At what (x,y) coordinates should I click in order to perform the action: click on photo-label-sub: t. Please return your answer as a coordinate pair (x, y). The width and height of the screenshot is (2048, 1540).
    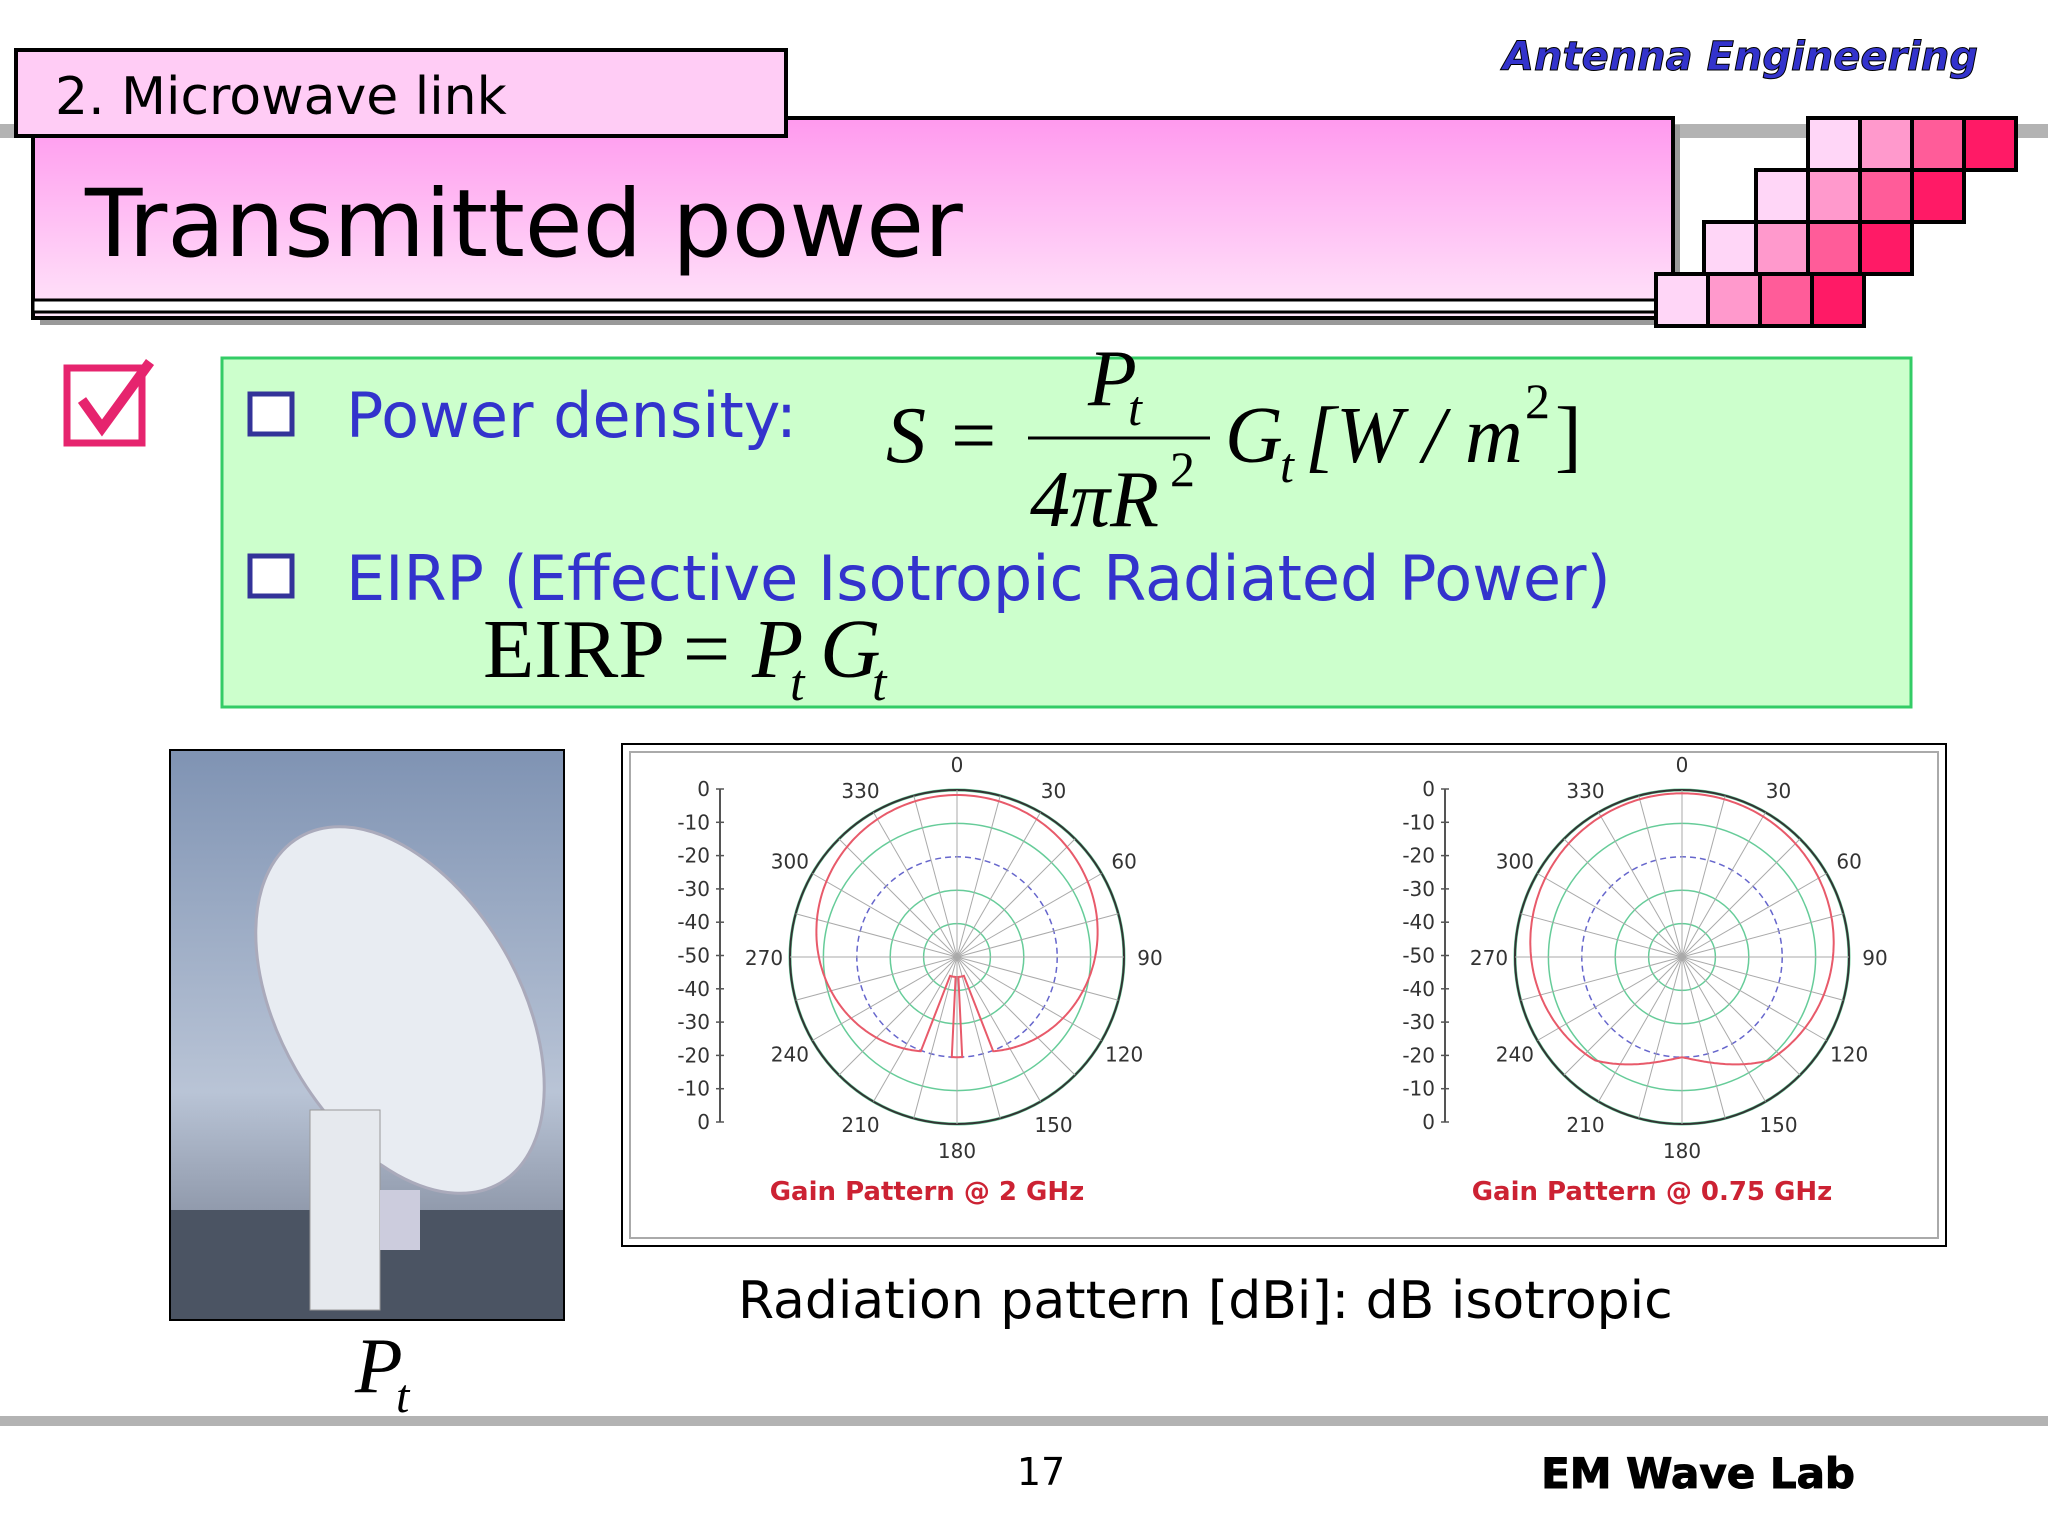
    Looking at the image, I should click on (403, 1396).